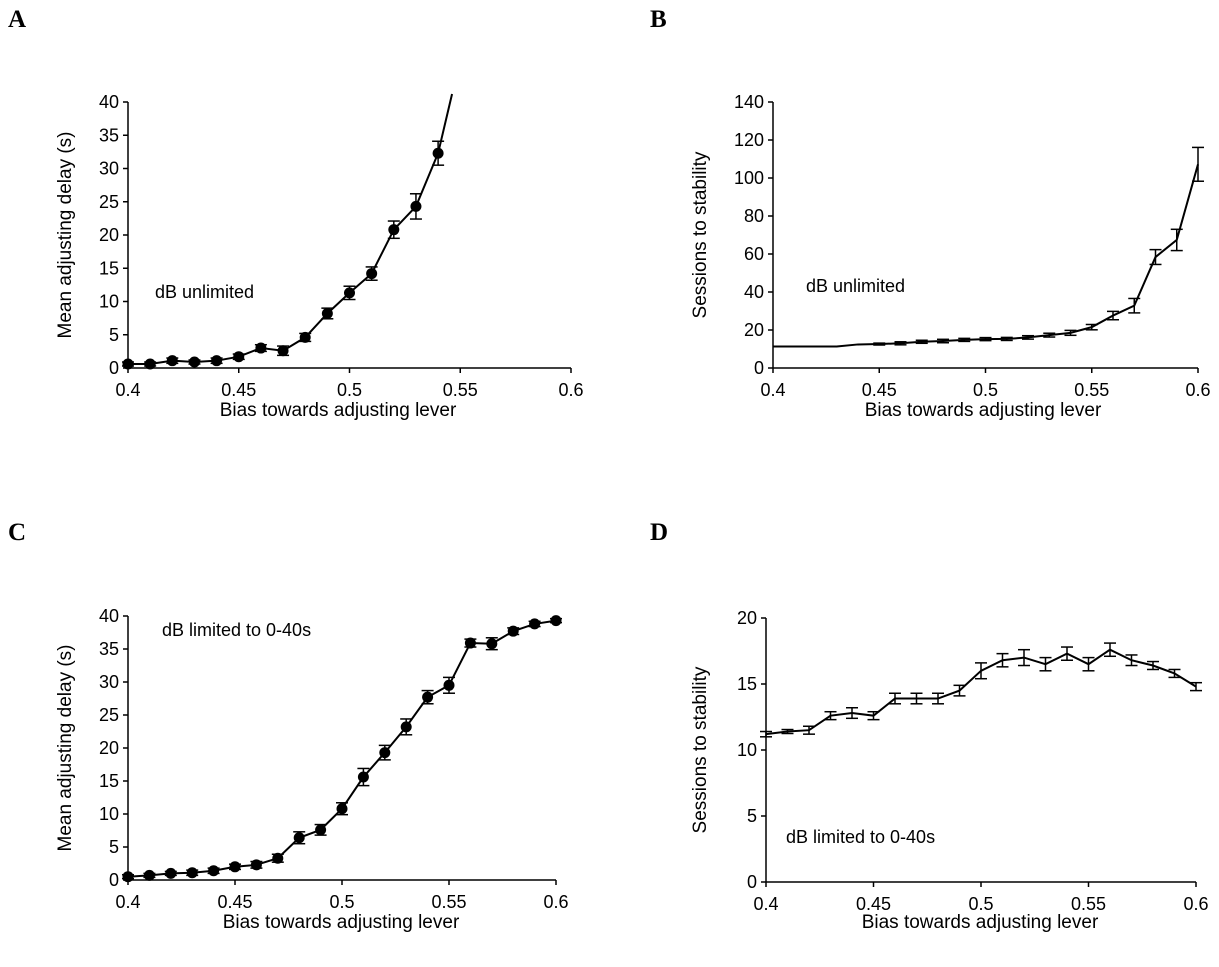 This screenshot has width=1219, height=967. I want to click on panel-label: D, so click(659, 532).